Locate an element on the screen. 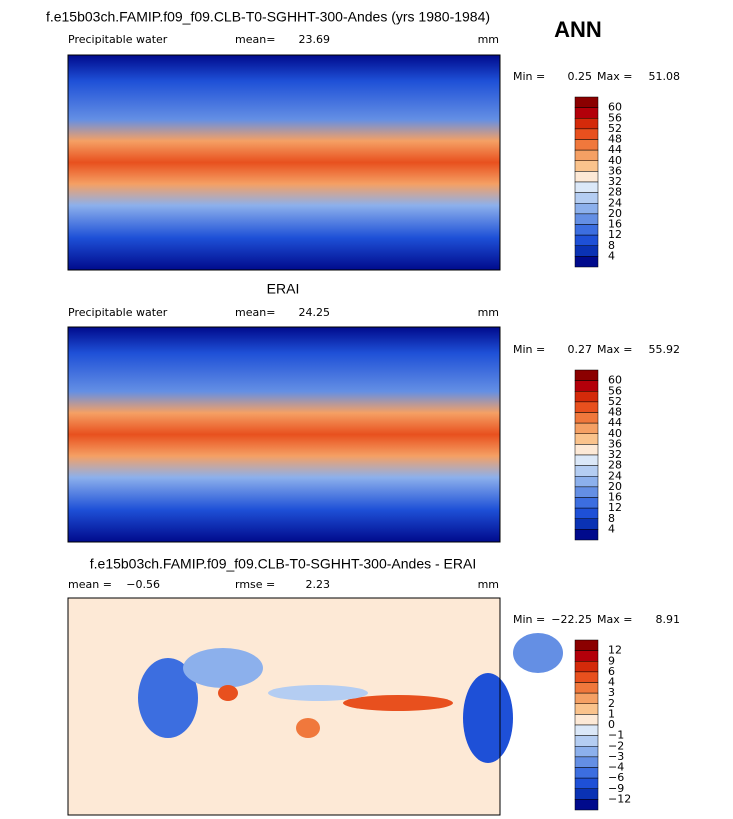 The image size is (733, 819). min-value: 0.27 is located at coordinates (580, 349).